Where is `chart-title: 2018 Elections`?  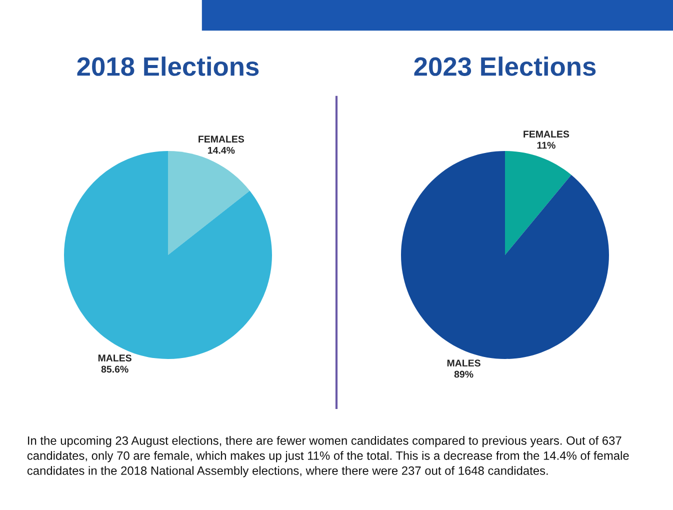 chart-title: 2018 Elections is located at coordinates (168, 66).